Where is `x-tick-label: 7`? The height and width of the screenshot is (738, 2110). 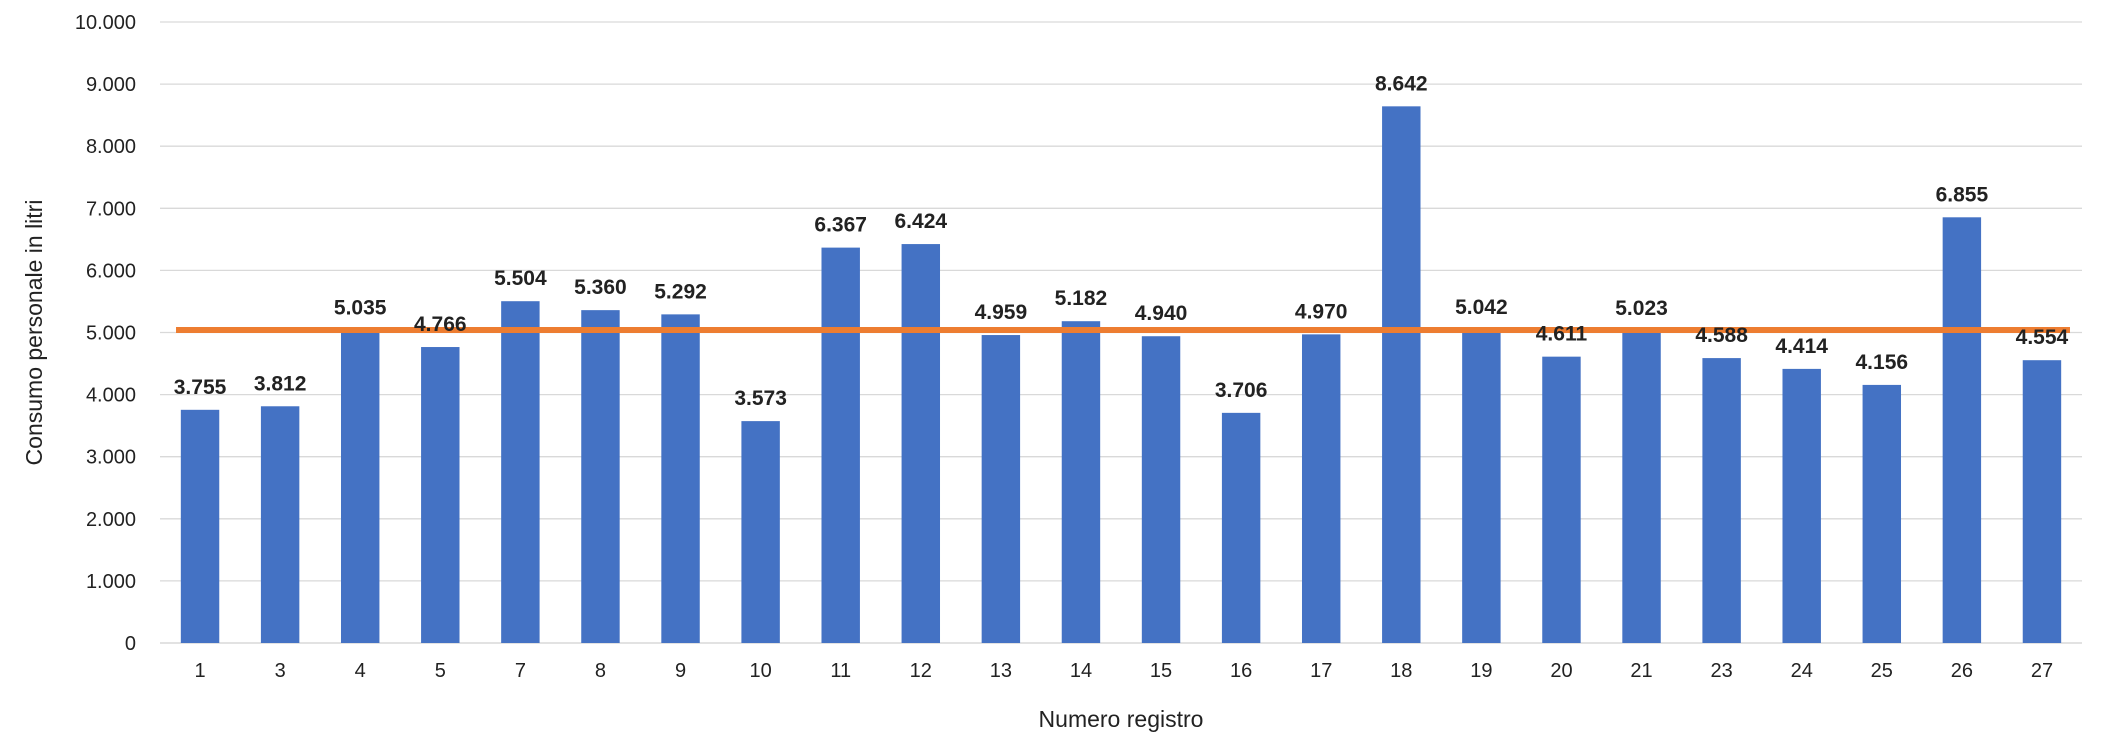 x-tick-label: 7 is located at coordinates (520, 671).